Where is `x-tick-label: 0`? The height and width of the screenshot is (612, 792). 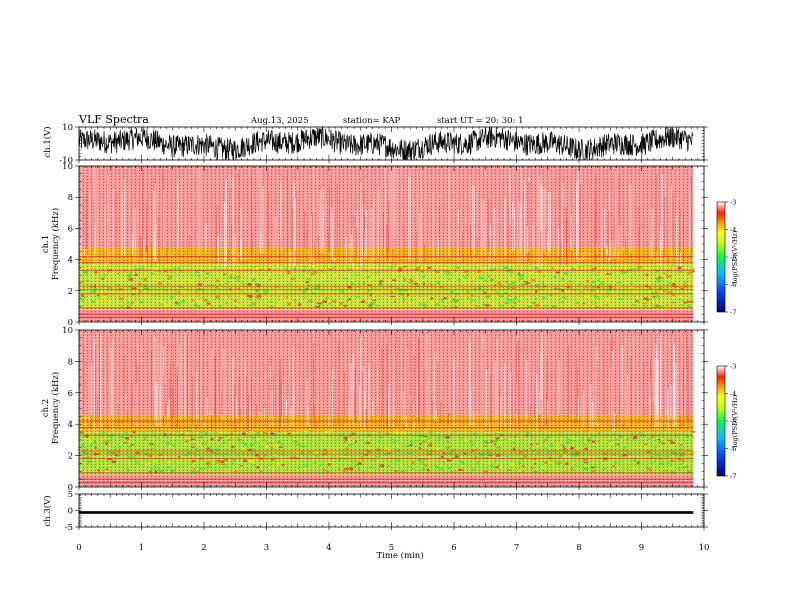 x-tick-label: 0 is located at coordinates (78, 548).